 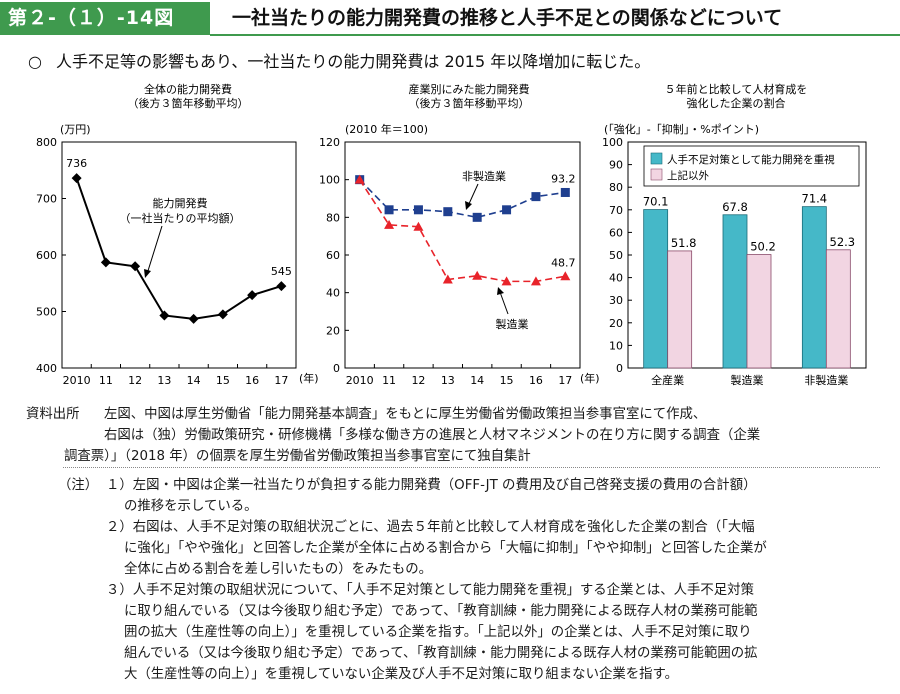 I want to click on chart-hr-title: ５年前と比較して人材育成を, so click(x=736, y=89).